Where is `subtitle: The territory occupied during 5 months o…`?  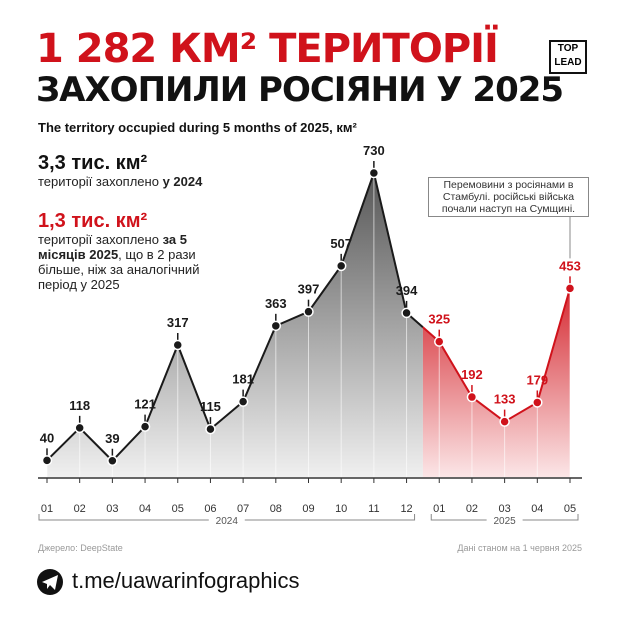 subtitle: The territory occupied during 5 months o… is located at coordinates (197, 127).